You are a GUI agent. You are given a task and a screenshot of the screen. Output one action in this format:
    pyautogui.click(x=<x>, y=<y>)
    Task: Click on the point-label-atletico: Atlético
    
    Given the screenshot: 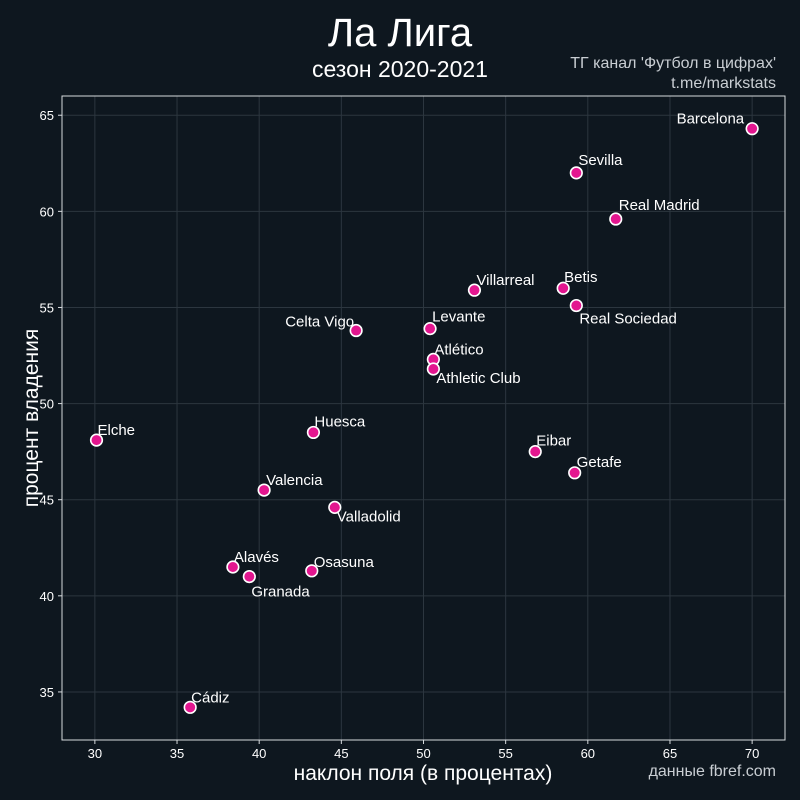 What is the action you would take?
    pyautogui.click(x=458, y=349)
    